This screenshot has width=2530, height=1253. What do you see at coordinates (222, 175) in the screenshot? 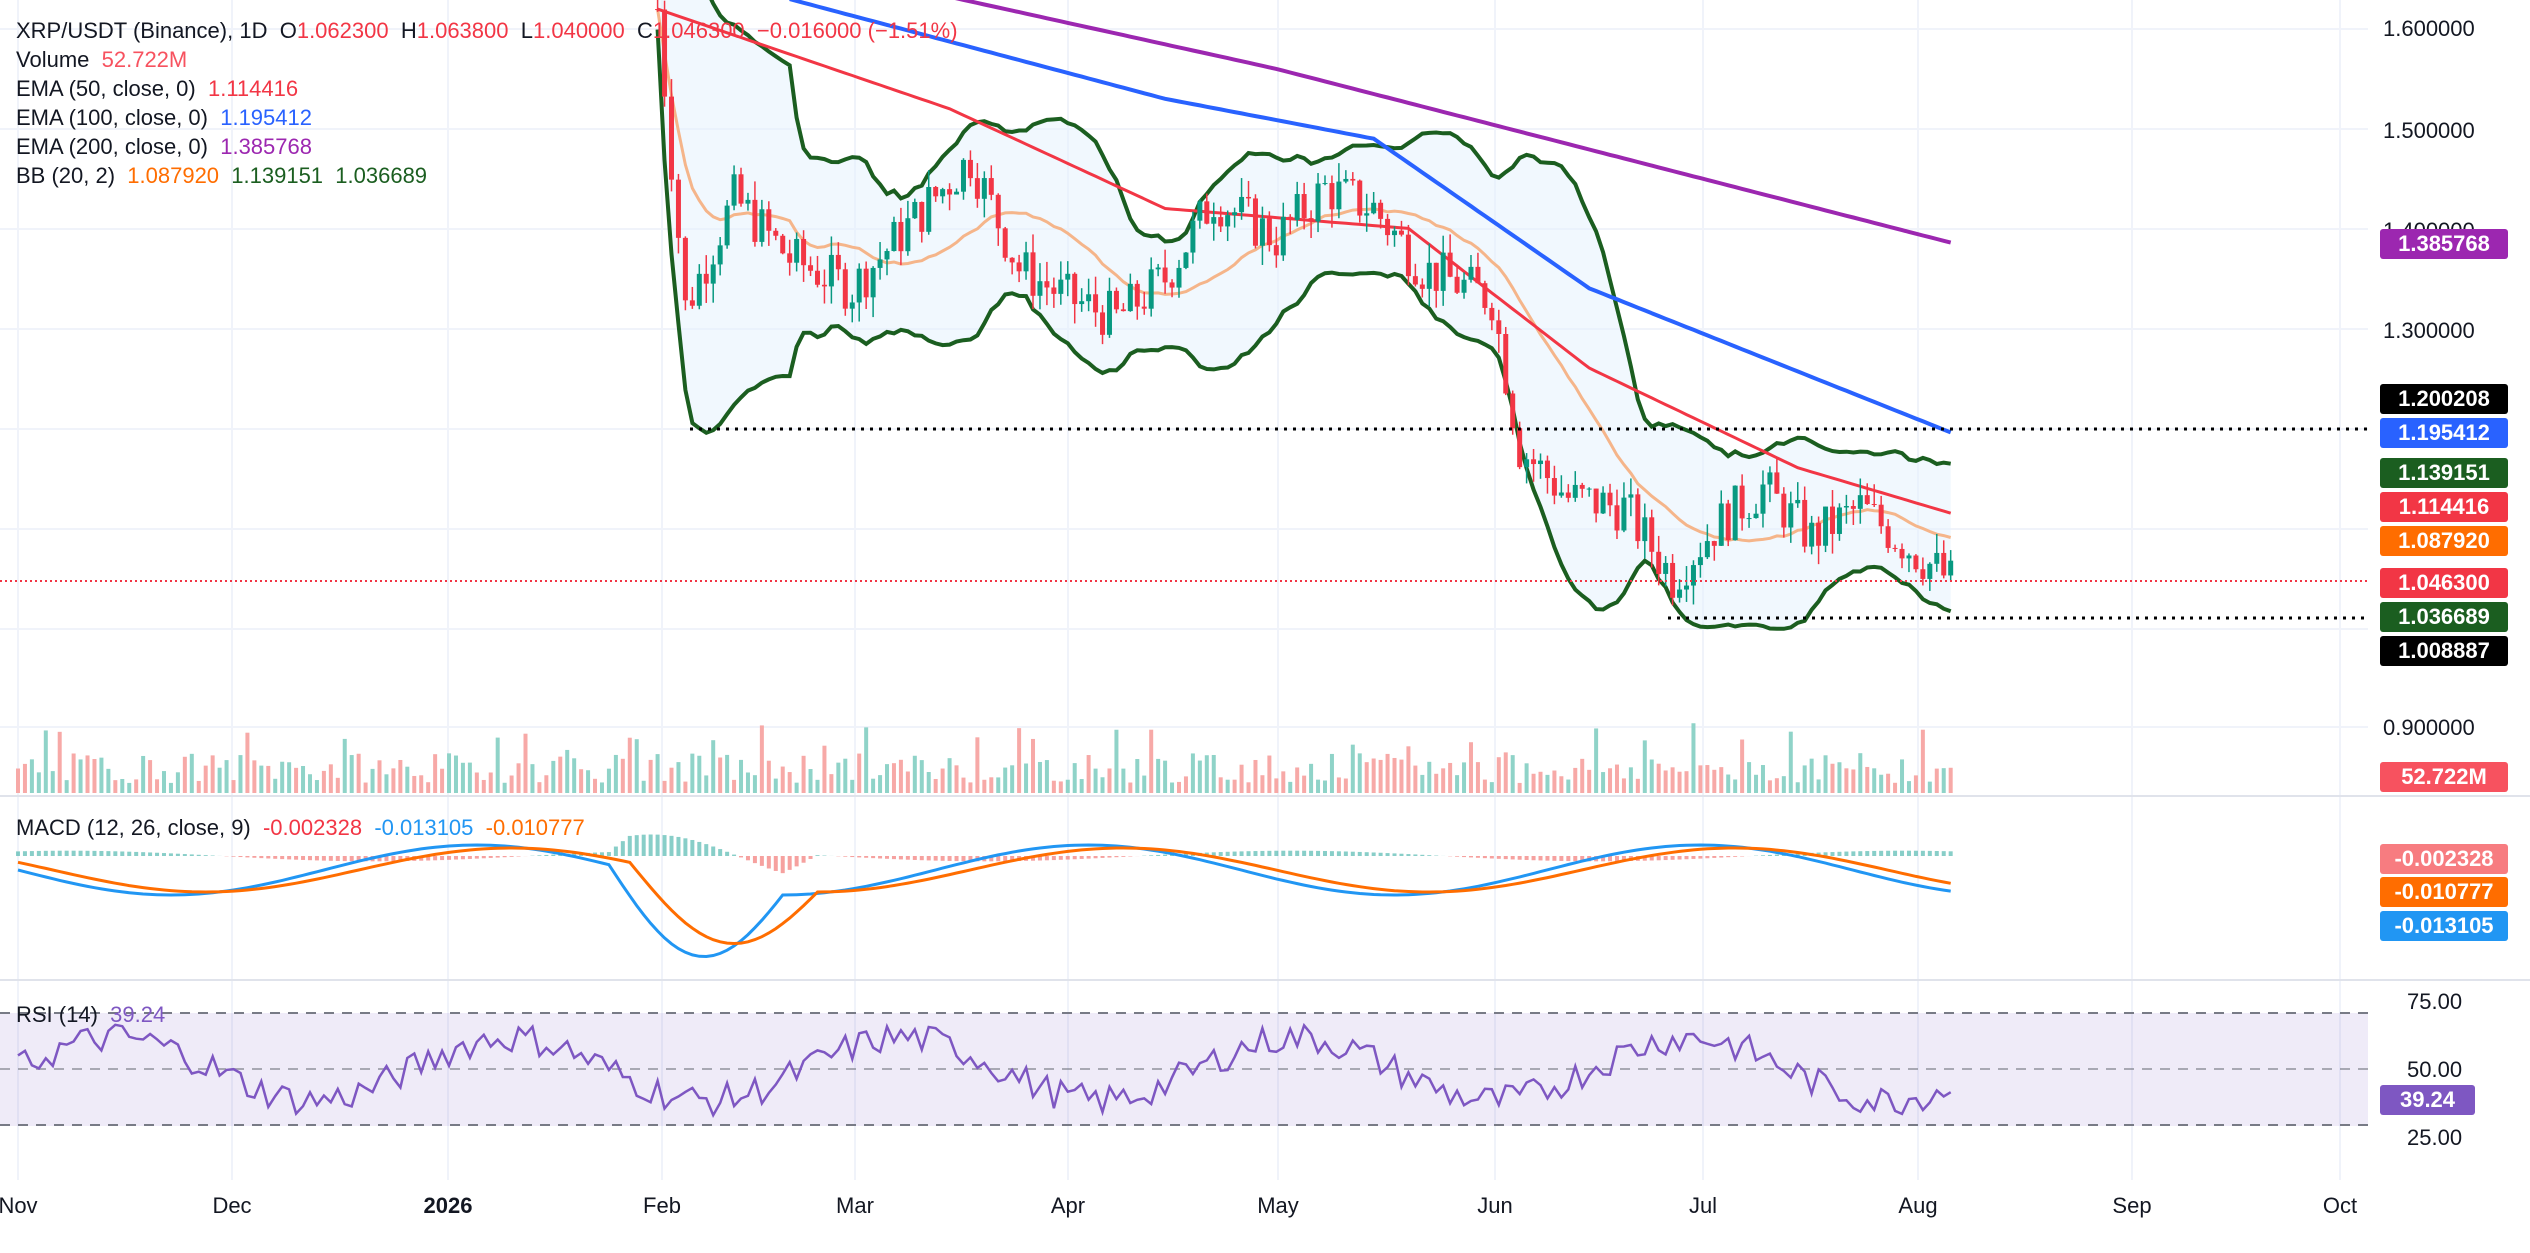
I see `legend-bb: BB (20, 2) 1.087920 1.139151 1.036689` at bounding box center [222, 175].